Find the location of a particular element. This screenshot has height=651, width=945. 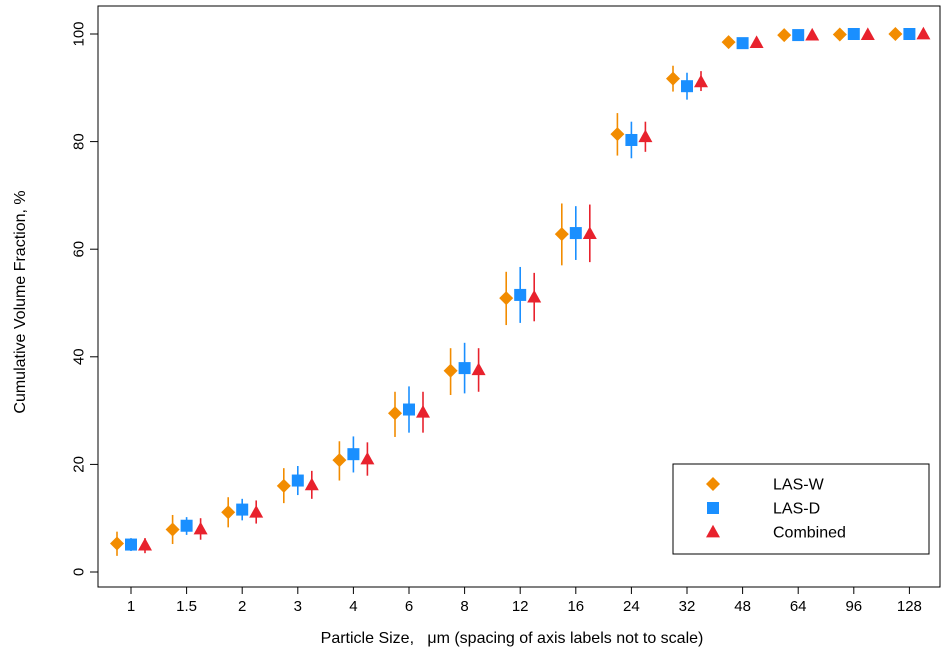

x-tick-label: 128 is located at coordinates (909, 606).